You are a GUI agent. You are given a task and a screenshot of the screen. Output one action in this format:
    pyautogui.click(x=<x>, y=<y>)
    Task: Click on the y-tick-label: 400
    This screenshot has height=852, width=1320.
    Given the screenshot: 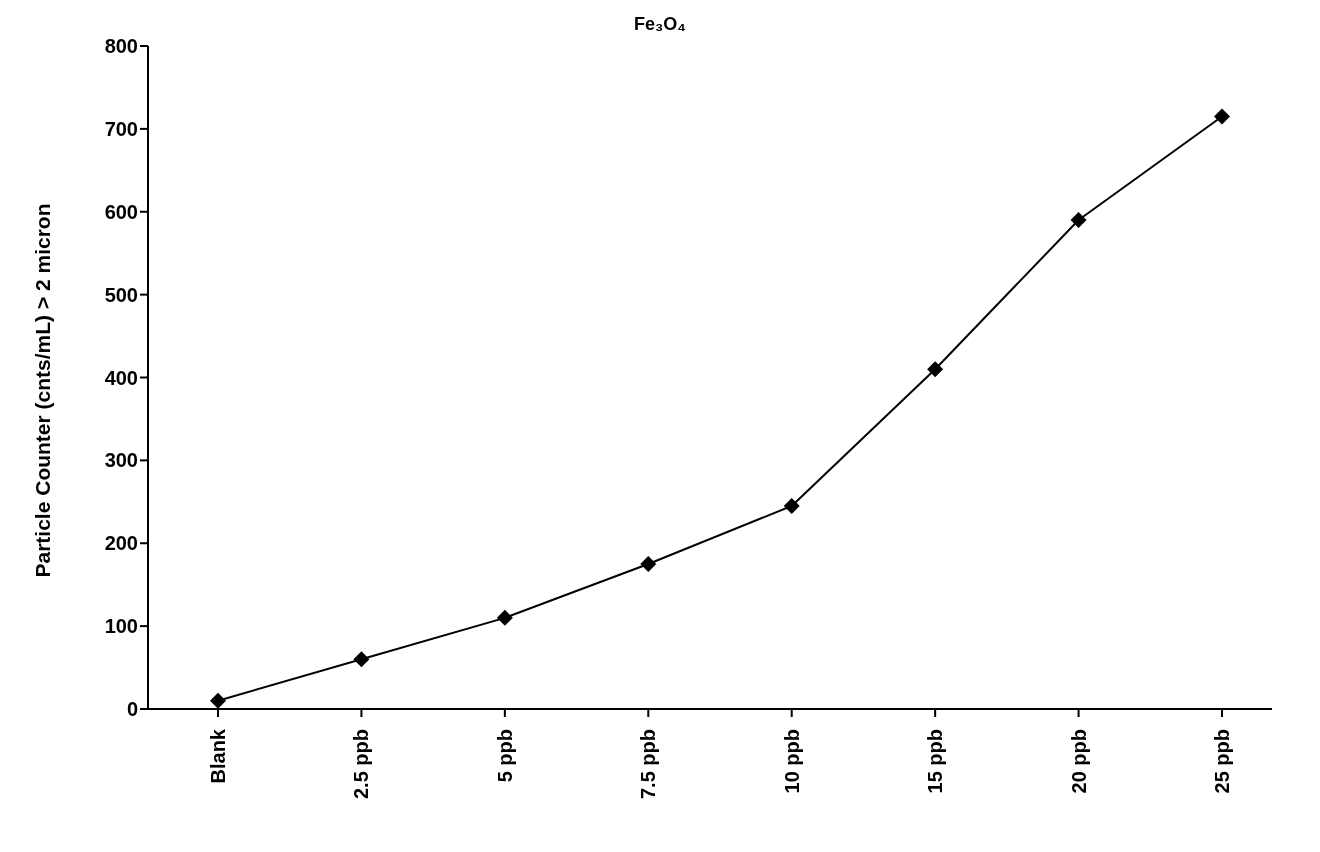 What is the action you would take?
    pyautogui.click(x=121, y=377)
    